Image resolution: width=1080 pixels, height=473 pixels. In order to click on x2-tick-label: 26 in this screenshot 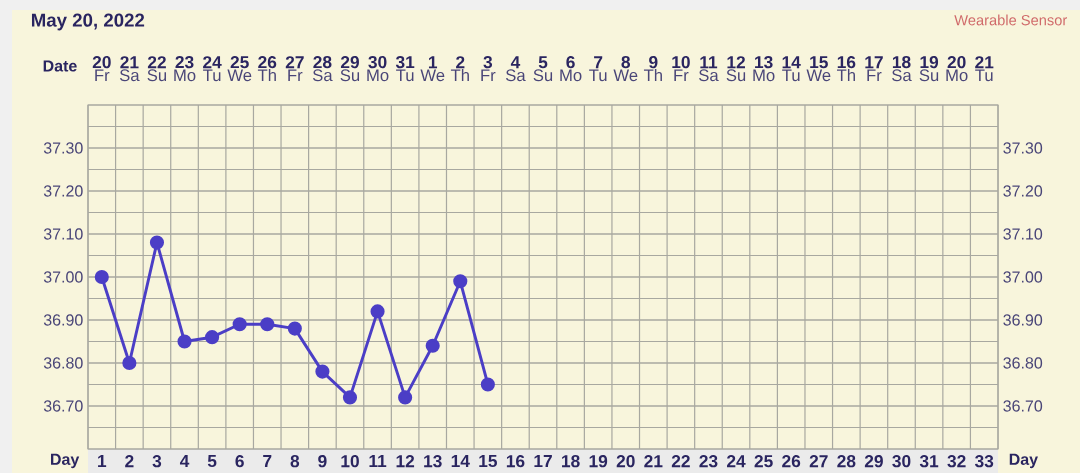, I will do `click(267, 62)`.